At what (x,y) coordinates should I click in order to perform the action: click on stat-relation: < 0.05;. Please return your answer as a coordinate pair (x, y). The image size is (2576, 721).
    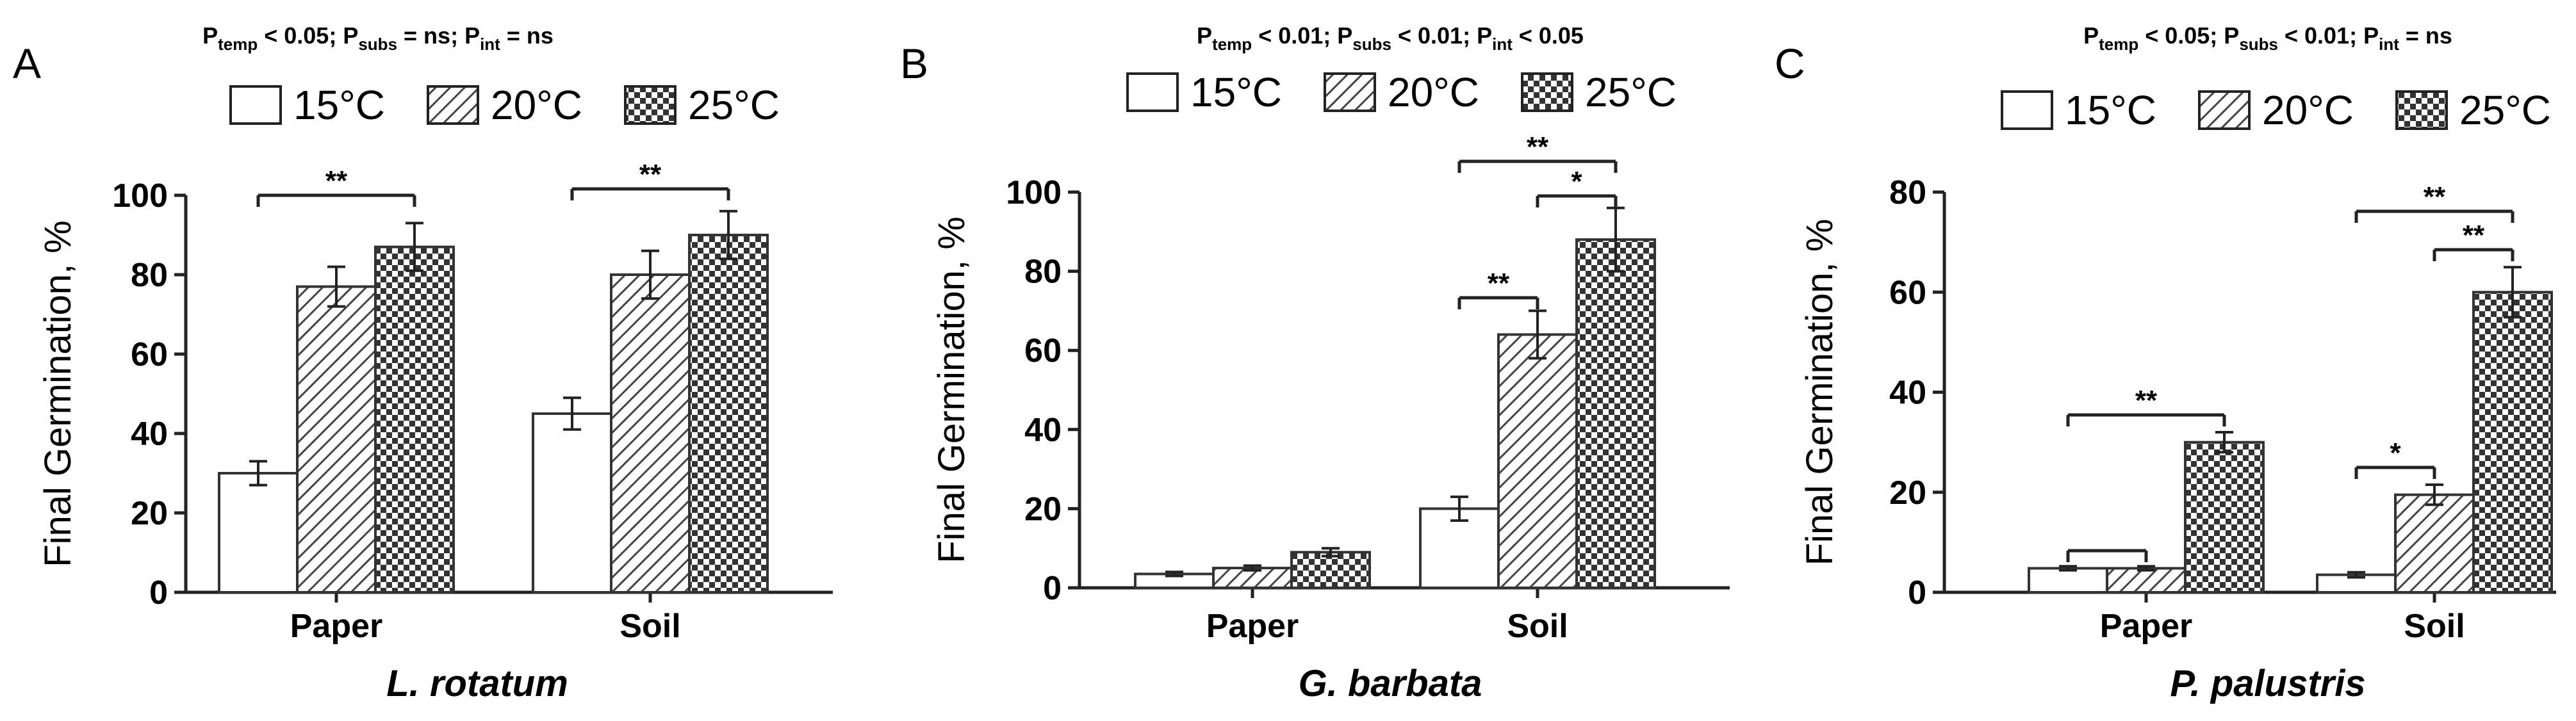
    Looking at the image, I should click on (2181, 35).